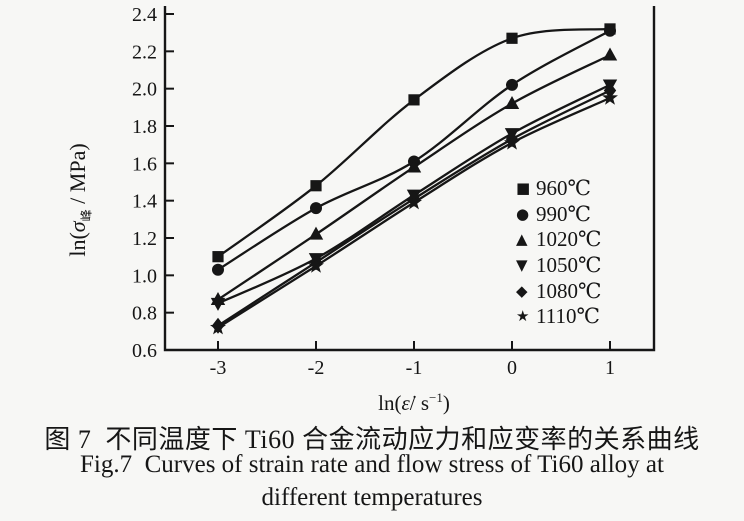  What do you see at coordinates (144, 164) in the screenshot?
I see `y-tick-label: 1.6` at bounding box center [144, 164].